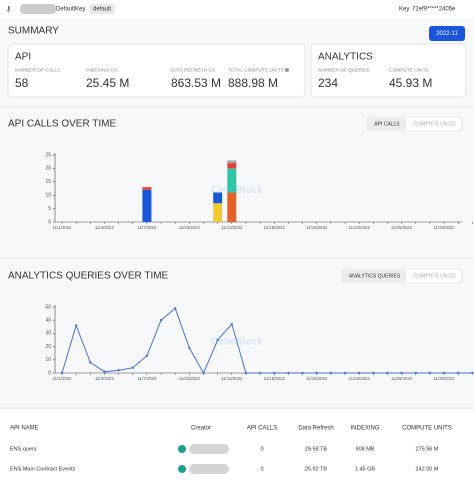  I want to click on badge: default, so click(102, 10).